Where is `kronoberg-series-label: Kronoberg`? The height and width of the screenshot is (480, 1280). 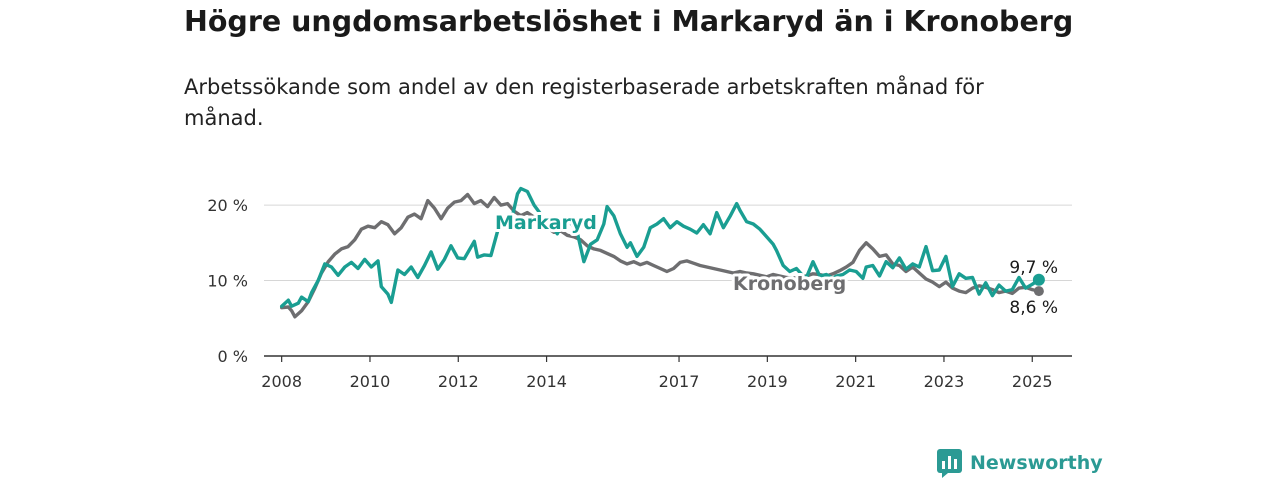 kronoberg-series-label: Kronoberg is located at coordinates (789, 284).